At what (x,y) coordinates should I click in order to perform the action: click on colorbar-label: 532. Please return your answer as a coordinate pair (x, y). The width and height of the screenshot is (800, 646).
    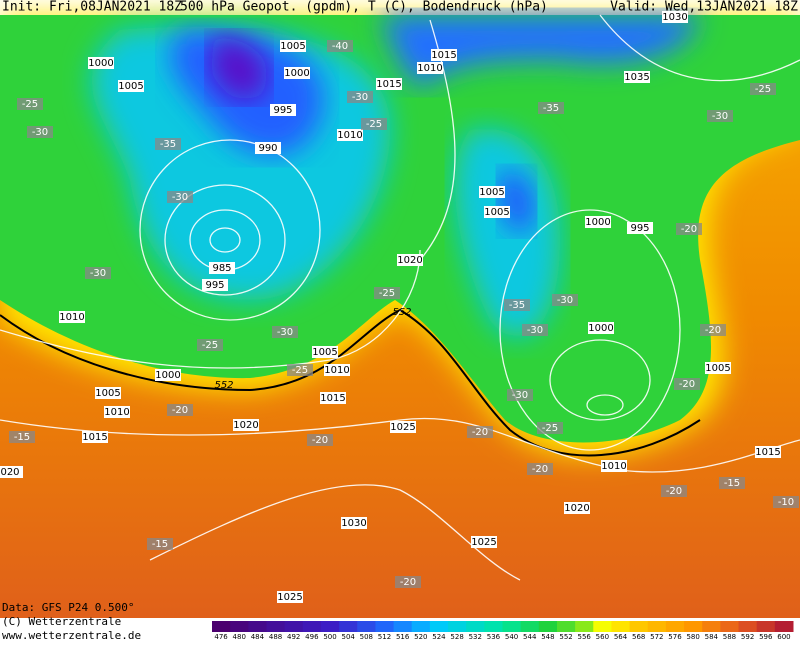
    Looking at the image, I should click on (475, 637).